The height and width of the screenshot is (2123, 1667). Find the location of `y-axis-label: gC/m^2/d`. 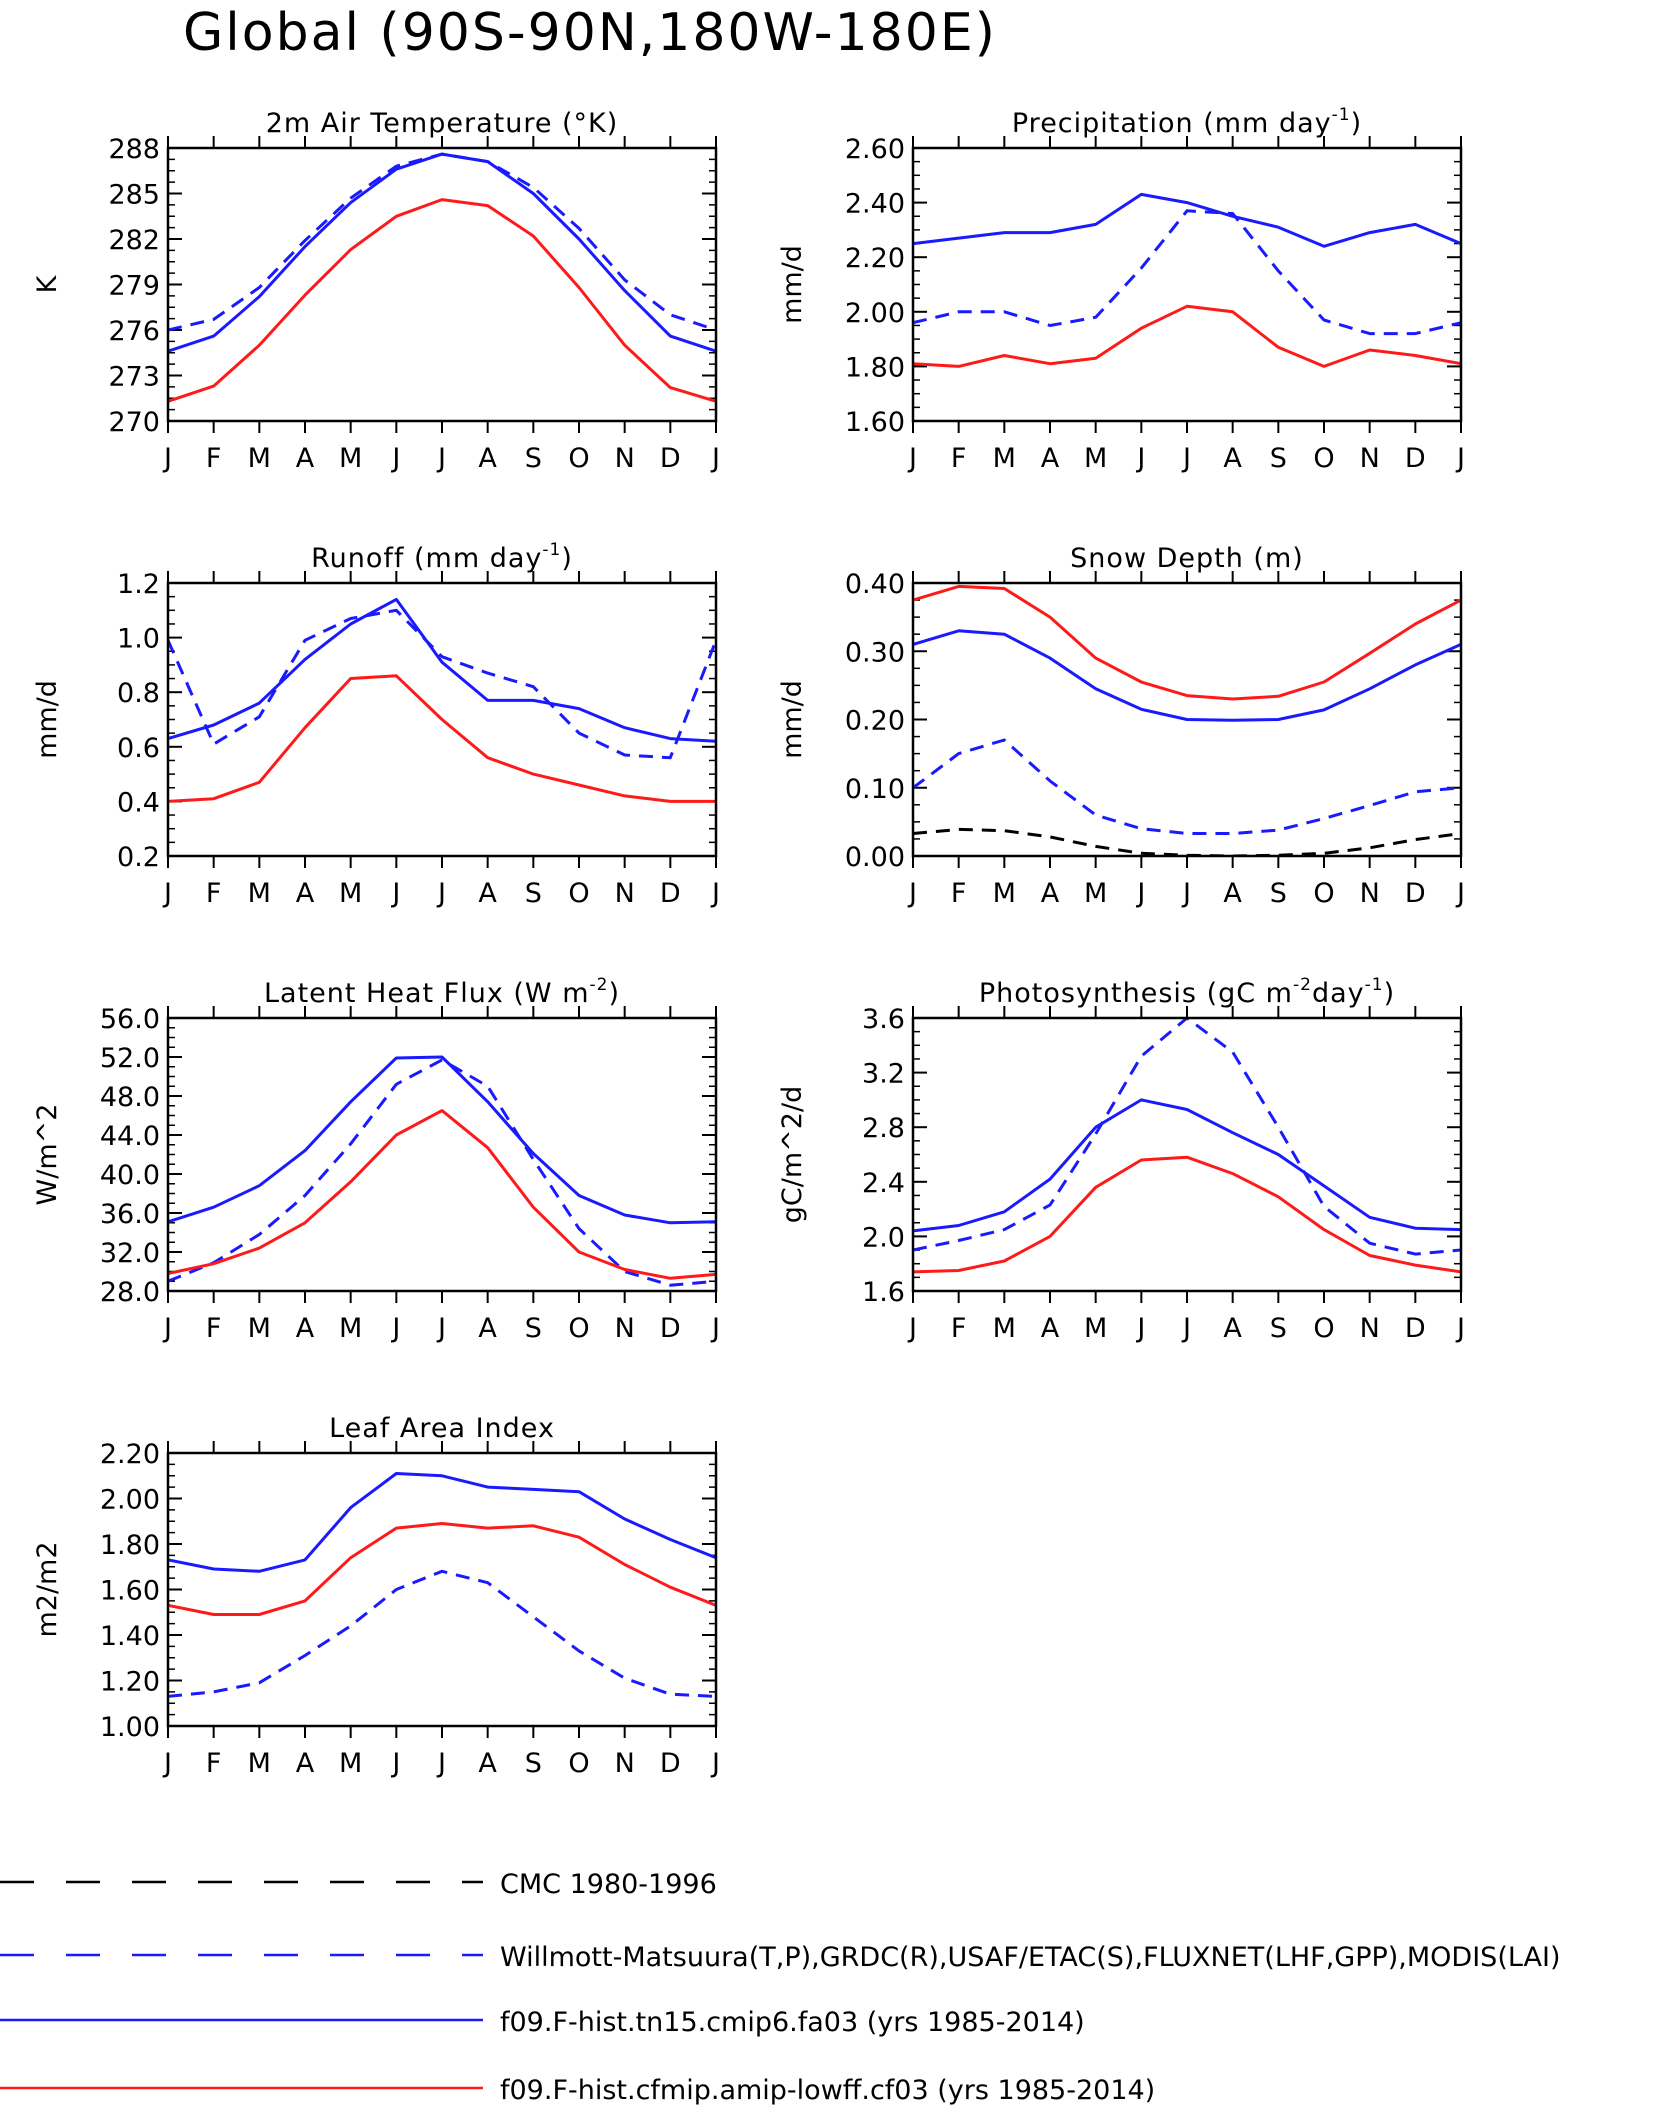

y-axis-label: gC/m^2/d is located at coordinates (792, 1154).